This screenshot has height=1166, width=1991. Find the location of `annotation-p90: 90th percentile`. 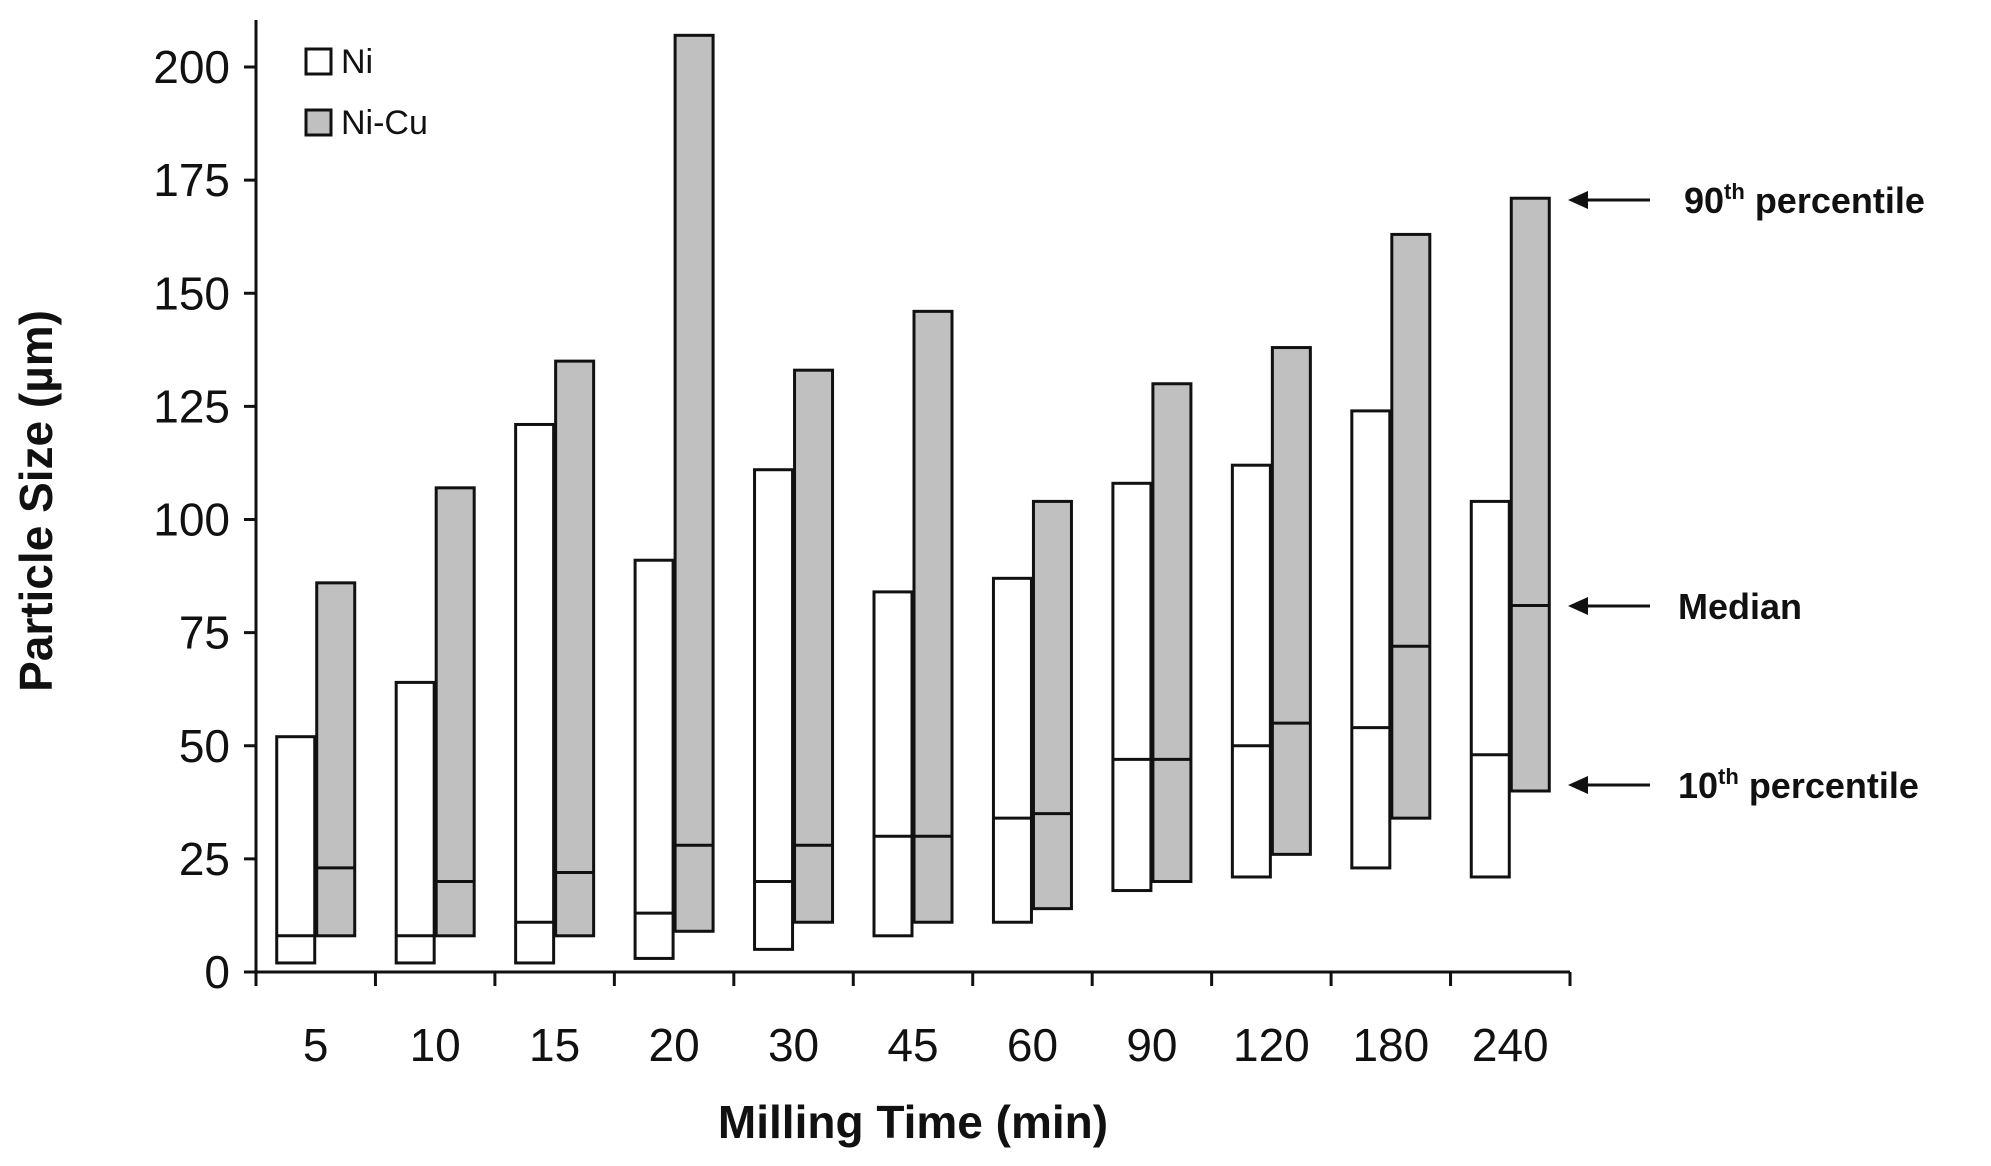

annotation-p90: 90th percentile is located at coordinates (1746, 200).